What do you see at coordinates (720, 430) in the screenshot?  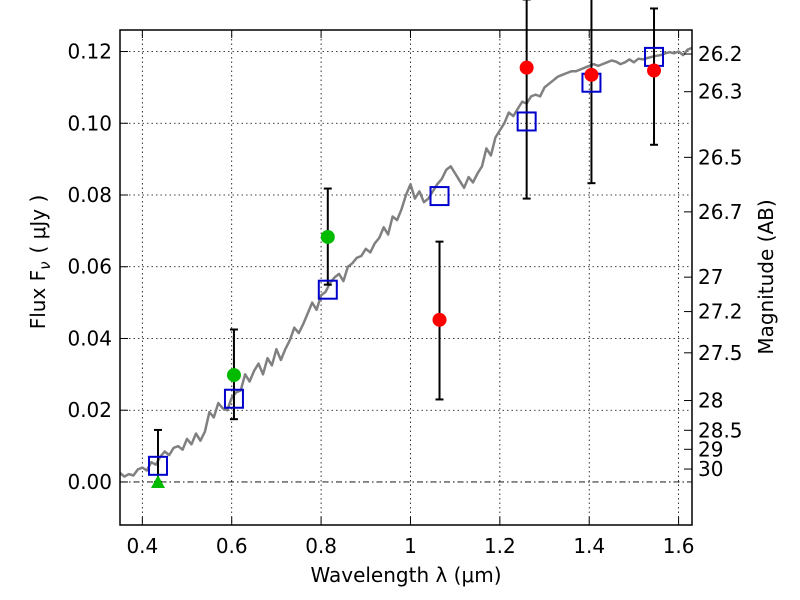 I see `y2-tick-label: 28.5` at bounding box center [720, 430].